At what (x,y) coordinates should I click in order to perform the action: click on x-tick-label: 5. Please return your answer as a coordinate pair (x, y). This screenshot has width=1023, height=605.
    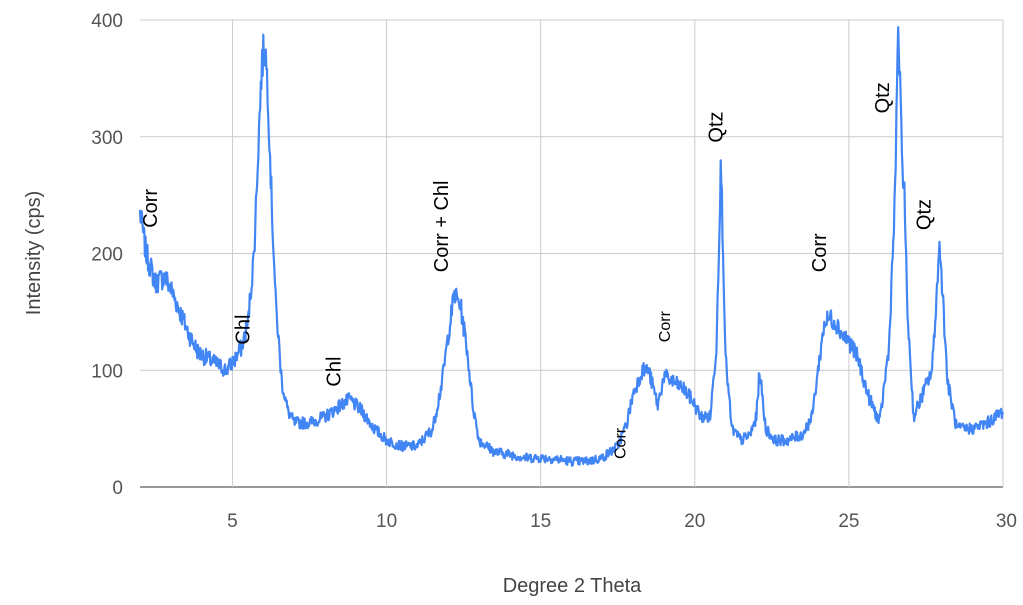
    Looking at the image, I should click on (232, 521).